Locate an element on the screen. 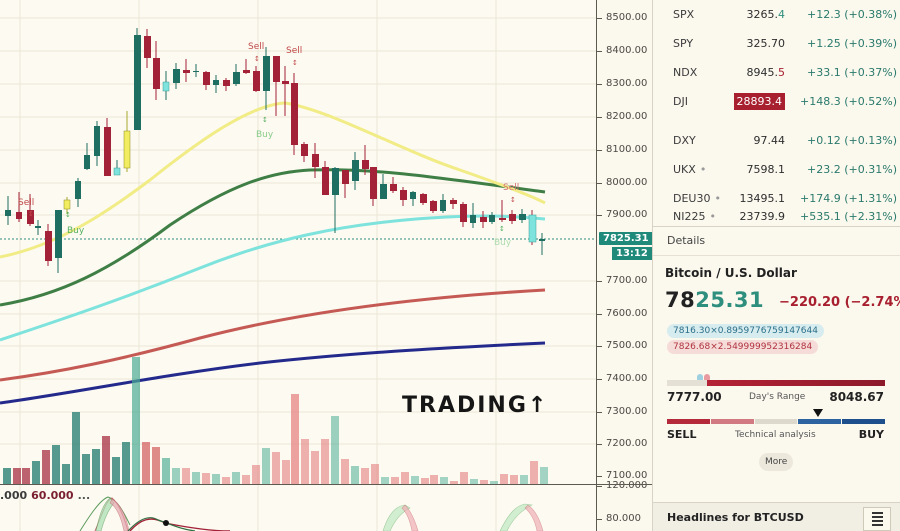  gauge-neutral is located at coordinates (776, 421).